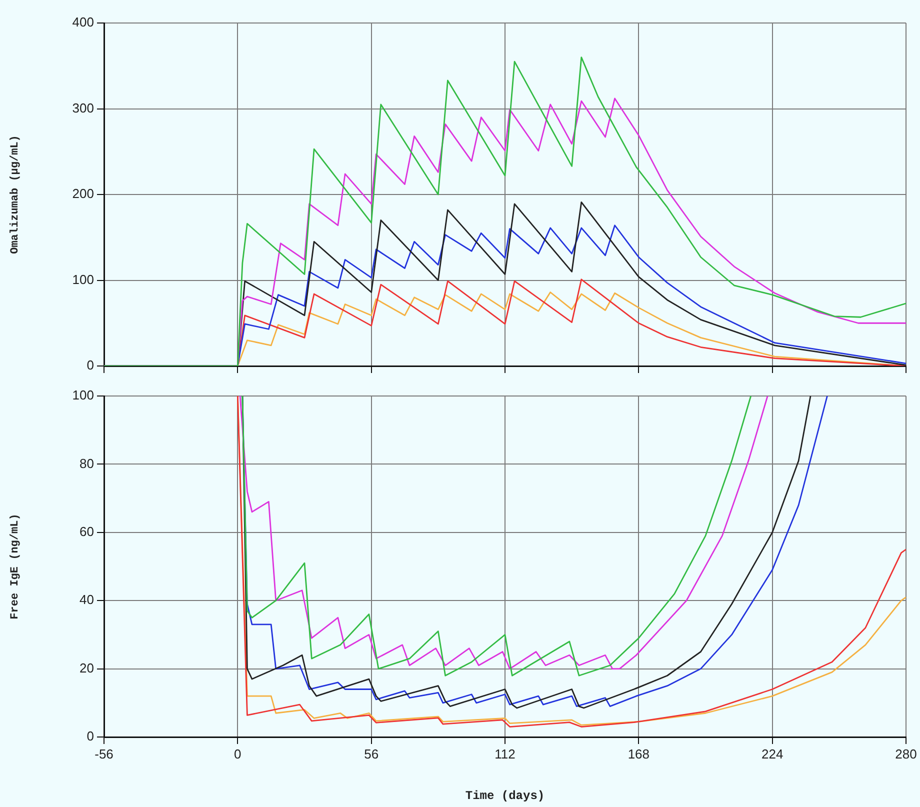 This screenshot has width=920, height=807. What do you see at coordinates (83, 194) in the screenshot?
I see `y-tick-label: 200` at bounding box center [83, 194].